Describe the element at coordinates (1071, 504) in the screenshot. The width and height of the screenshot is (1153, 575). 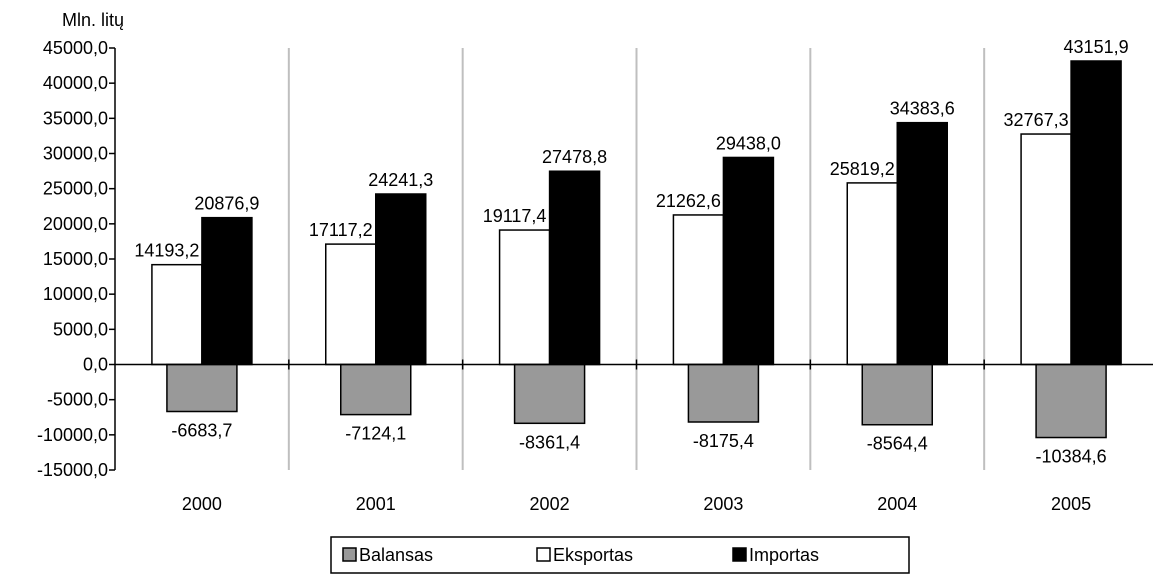
I see `x-tick-label: 2005` at that location.